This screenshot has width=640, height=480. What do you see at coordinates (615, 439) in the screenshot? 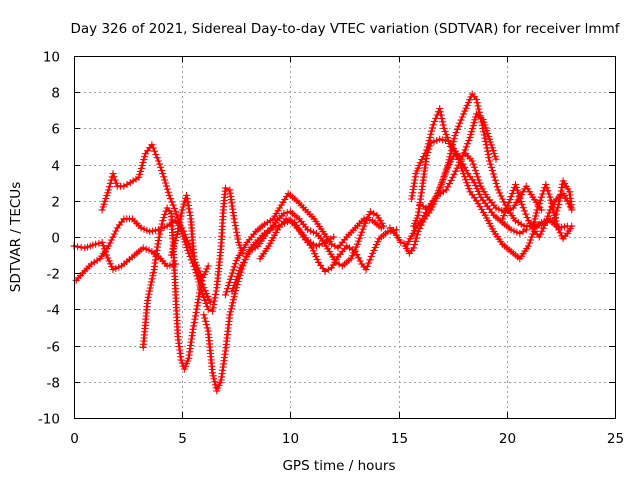
I see `x-tick-label: 25` at bounding box center [615, 439].